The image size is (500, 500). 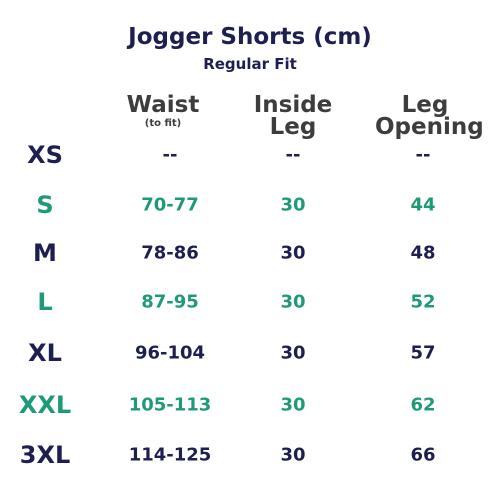 What do you see at coordinates (170, 253) in the screenshot?
I see `table-cell: 78-86` at bounding box center [170, 253].